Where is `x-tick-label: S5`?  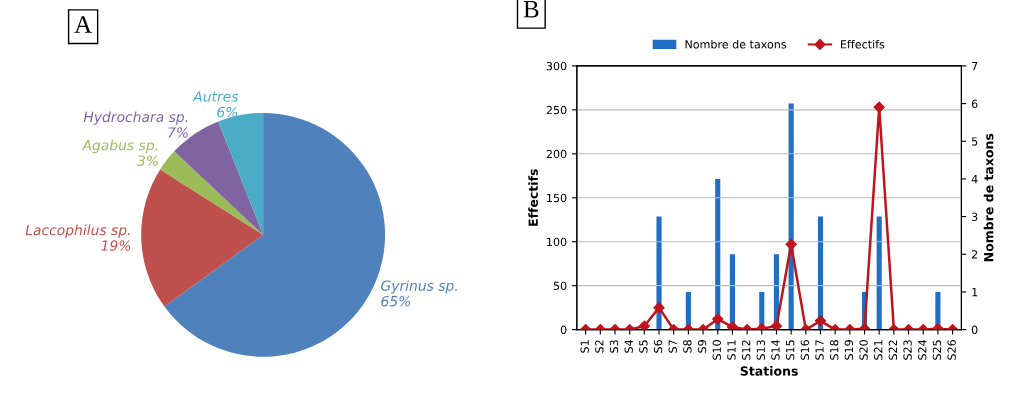 x-tick-label: S5 is located at coordinates (643, 346).